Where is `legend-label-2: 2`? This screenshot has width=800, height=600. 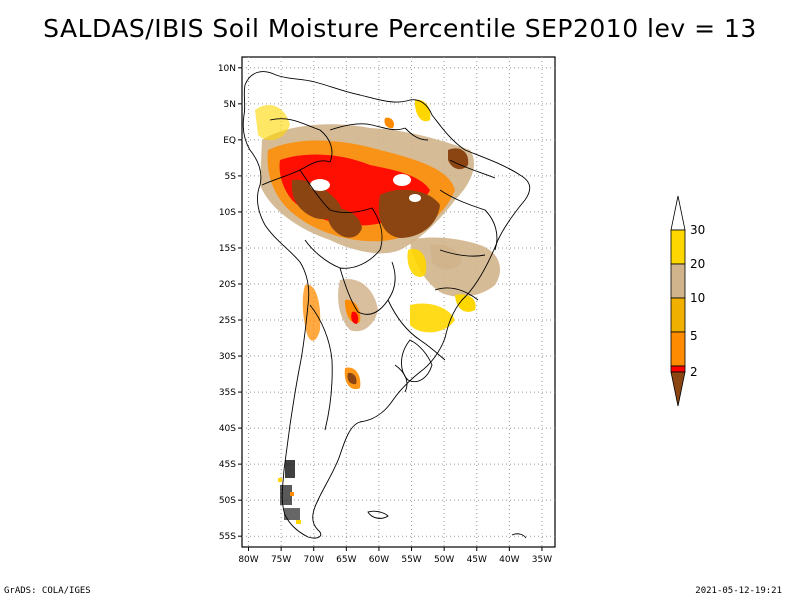
legend-label-2: 2 is located at coordinates (694, 372).